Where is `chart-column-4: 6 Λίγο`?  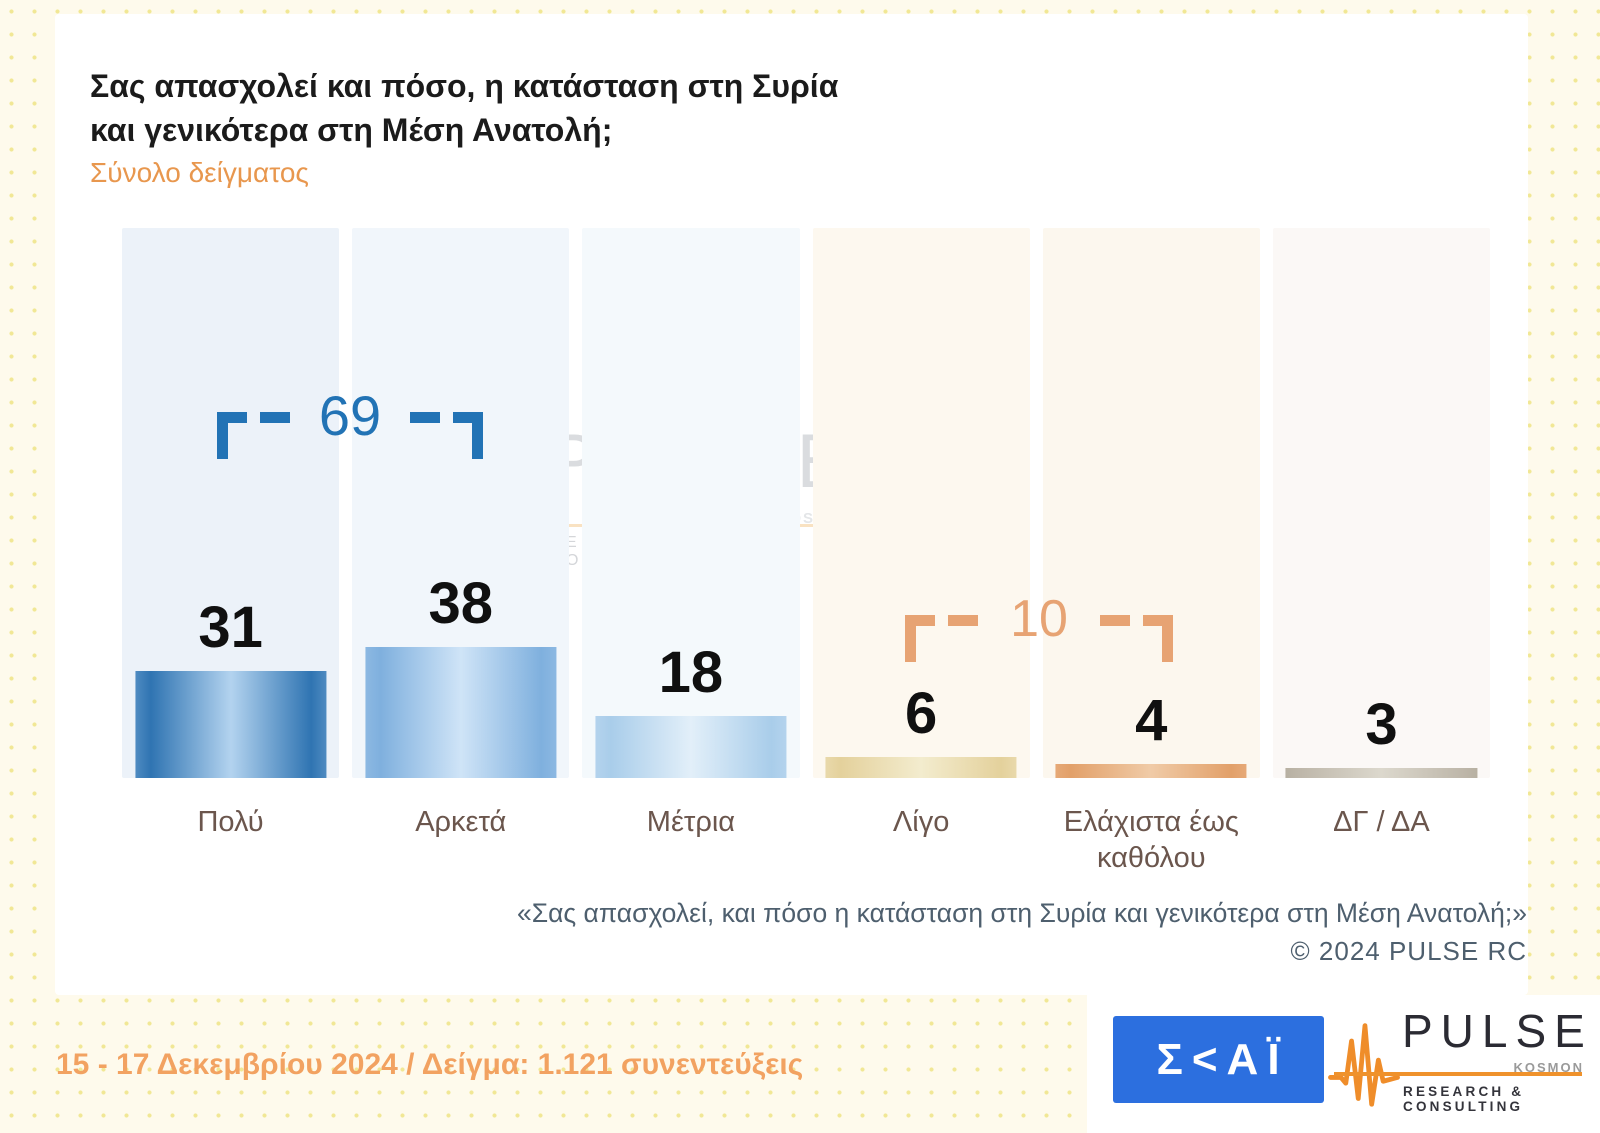
chart-column-4: 6 Λίγο is located at coordinates (921, 533).